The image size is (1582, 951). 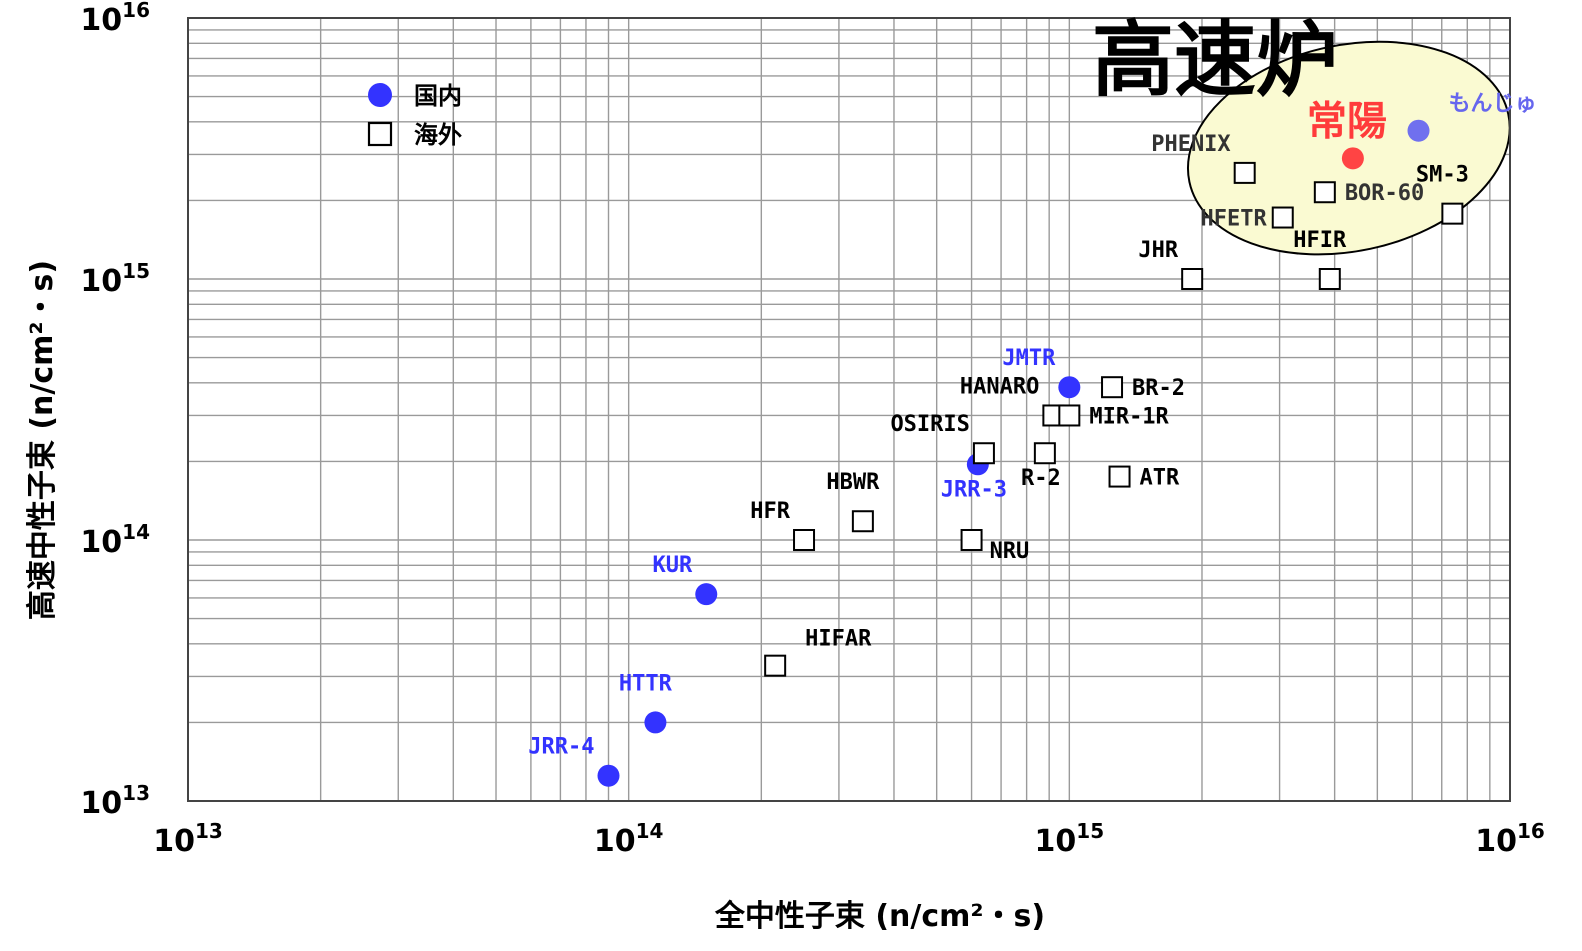 What do you see at coordinates (1384, 193) in the screenshot?
I see `point-label: BOR-60` at bounding box center [1384, 193].